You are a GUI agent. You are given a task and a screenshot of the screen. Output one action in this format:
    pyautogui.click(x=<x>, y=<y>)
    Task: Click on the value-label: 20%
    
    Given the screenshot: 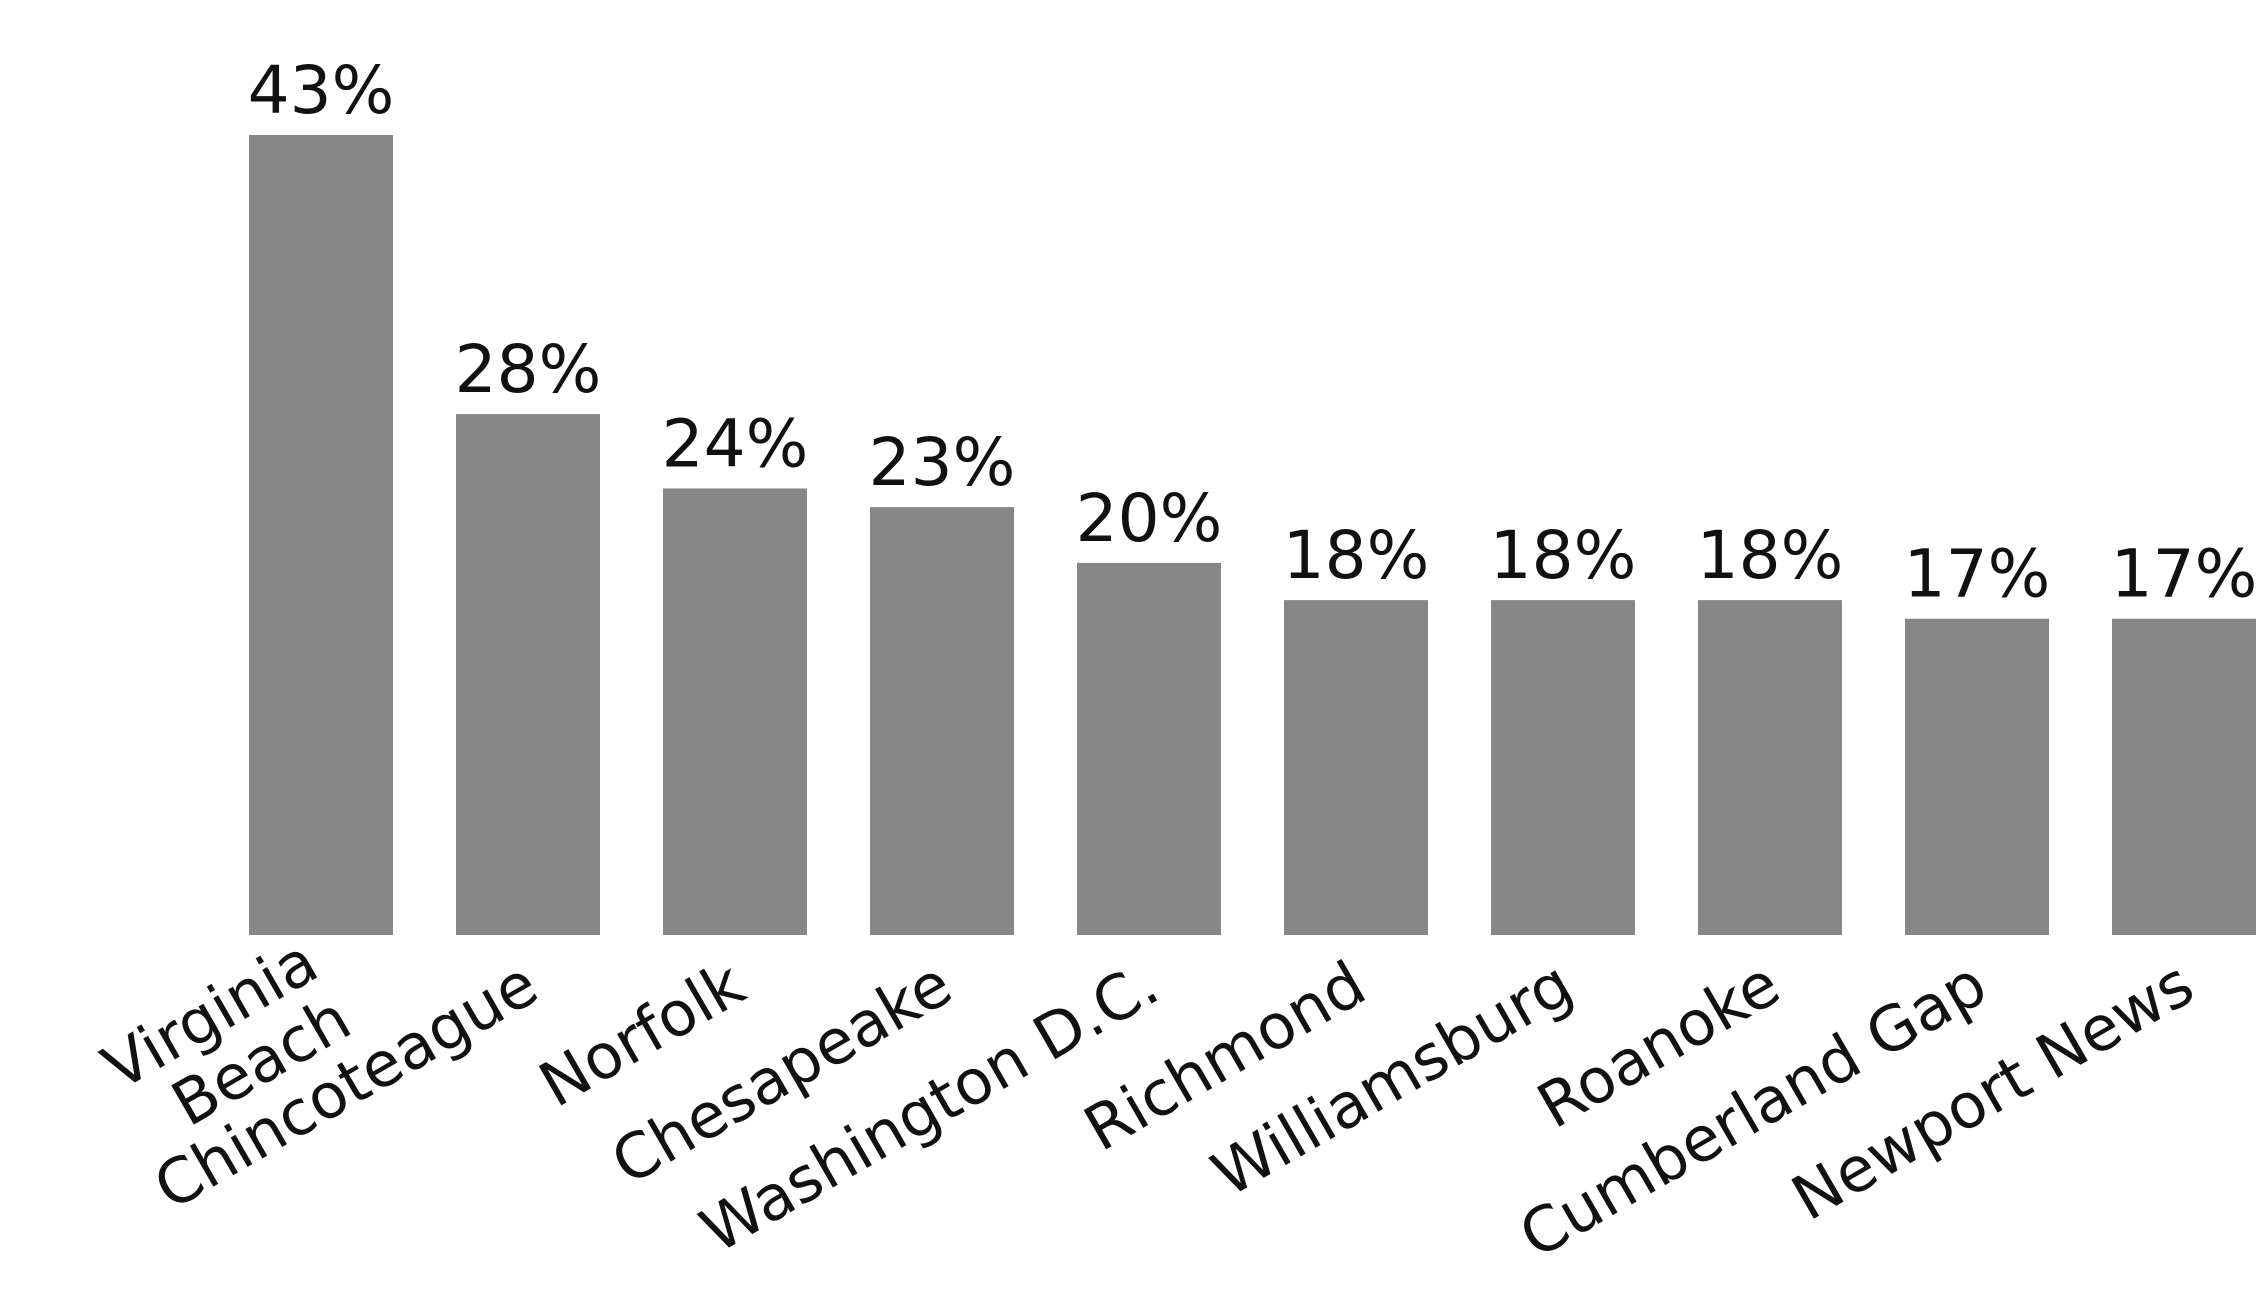 What is the action you would take?
    pyautogui.click(x=1149, y=518)
    